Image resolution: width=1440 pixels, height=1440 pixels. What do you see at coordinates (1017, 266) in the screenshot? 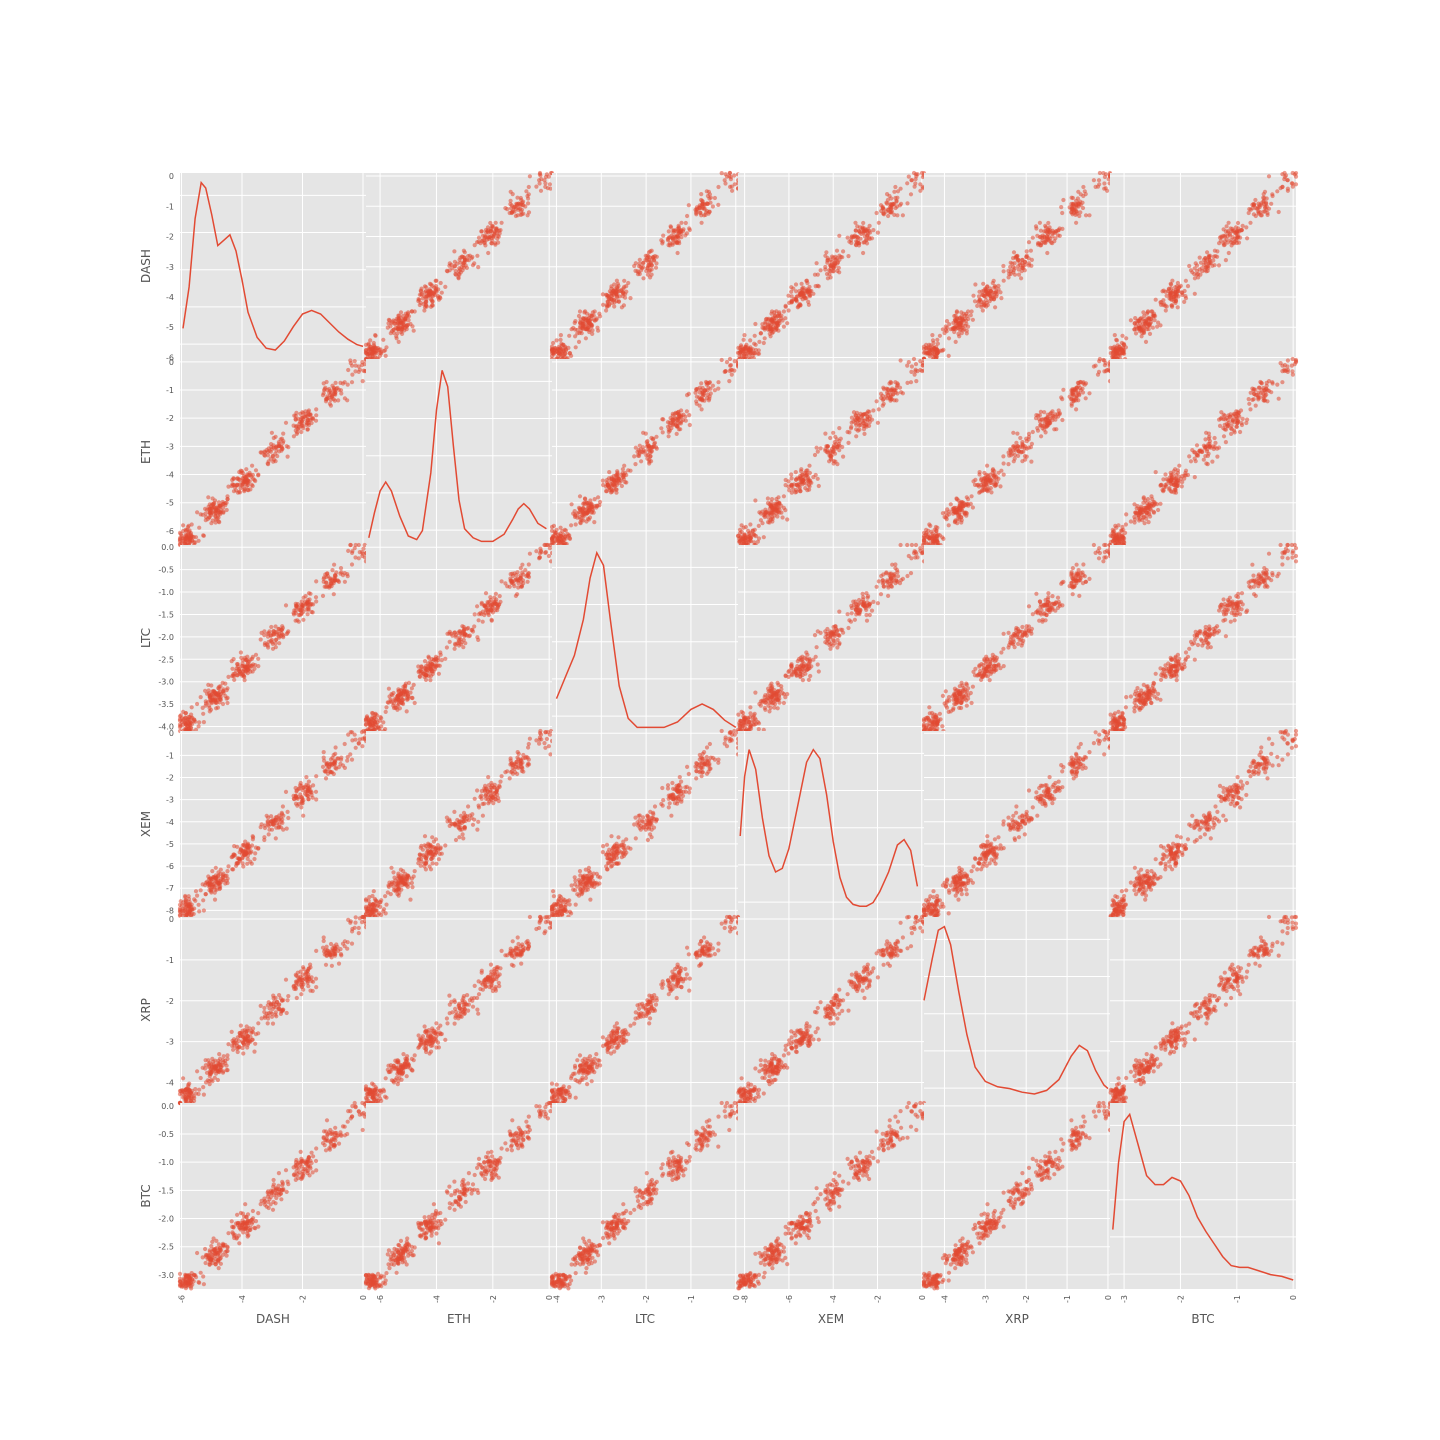
I see `panel-dash-vs-xrp` at bounding box center [1017, 266].